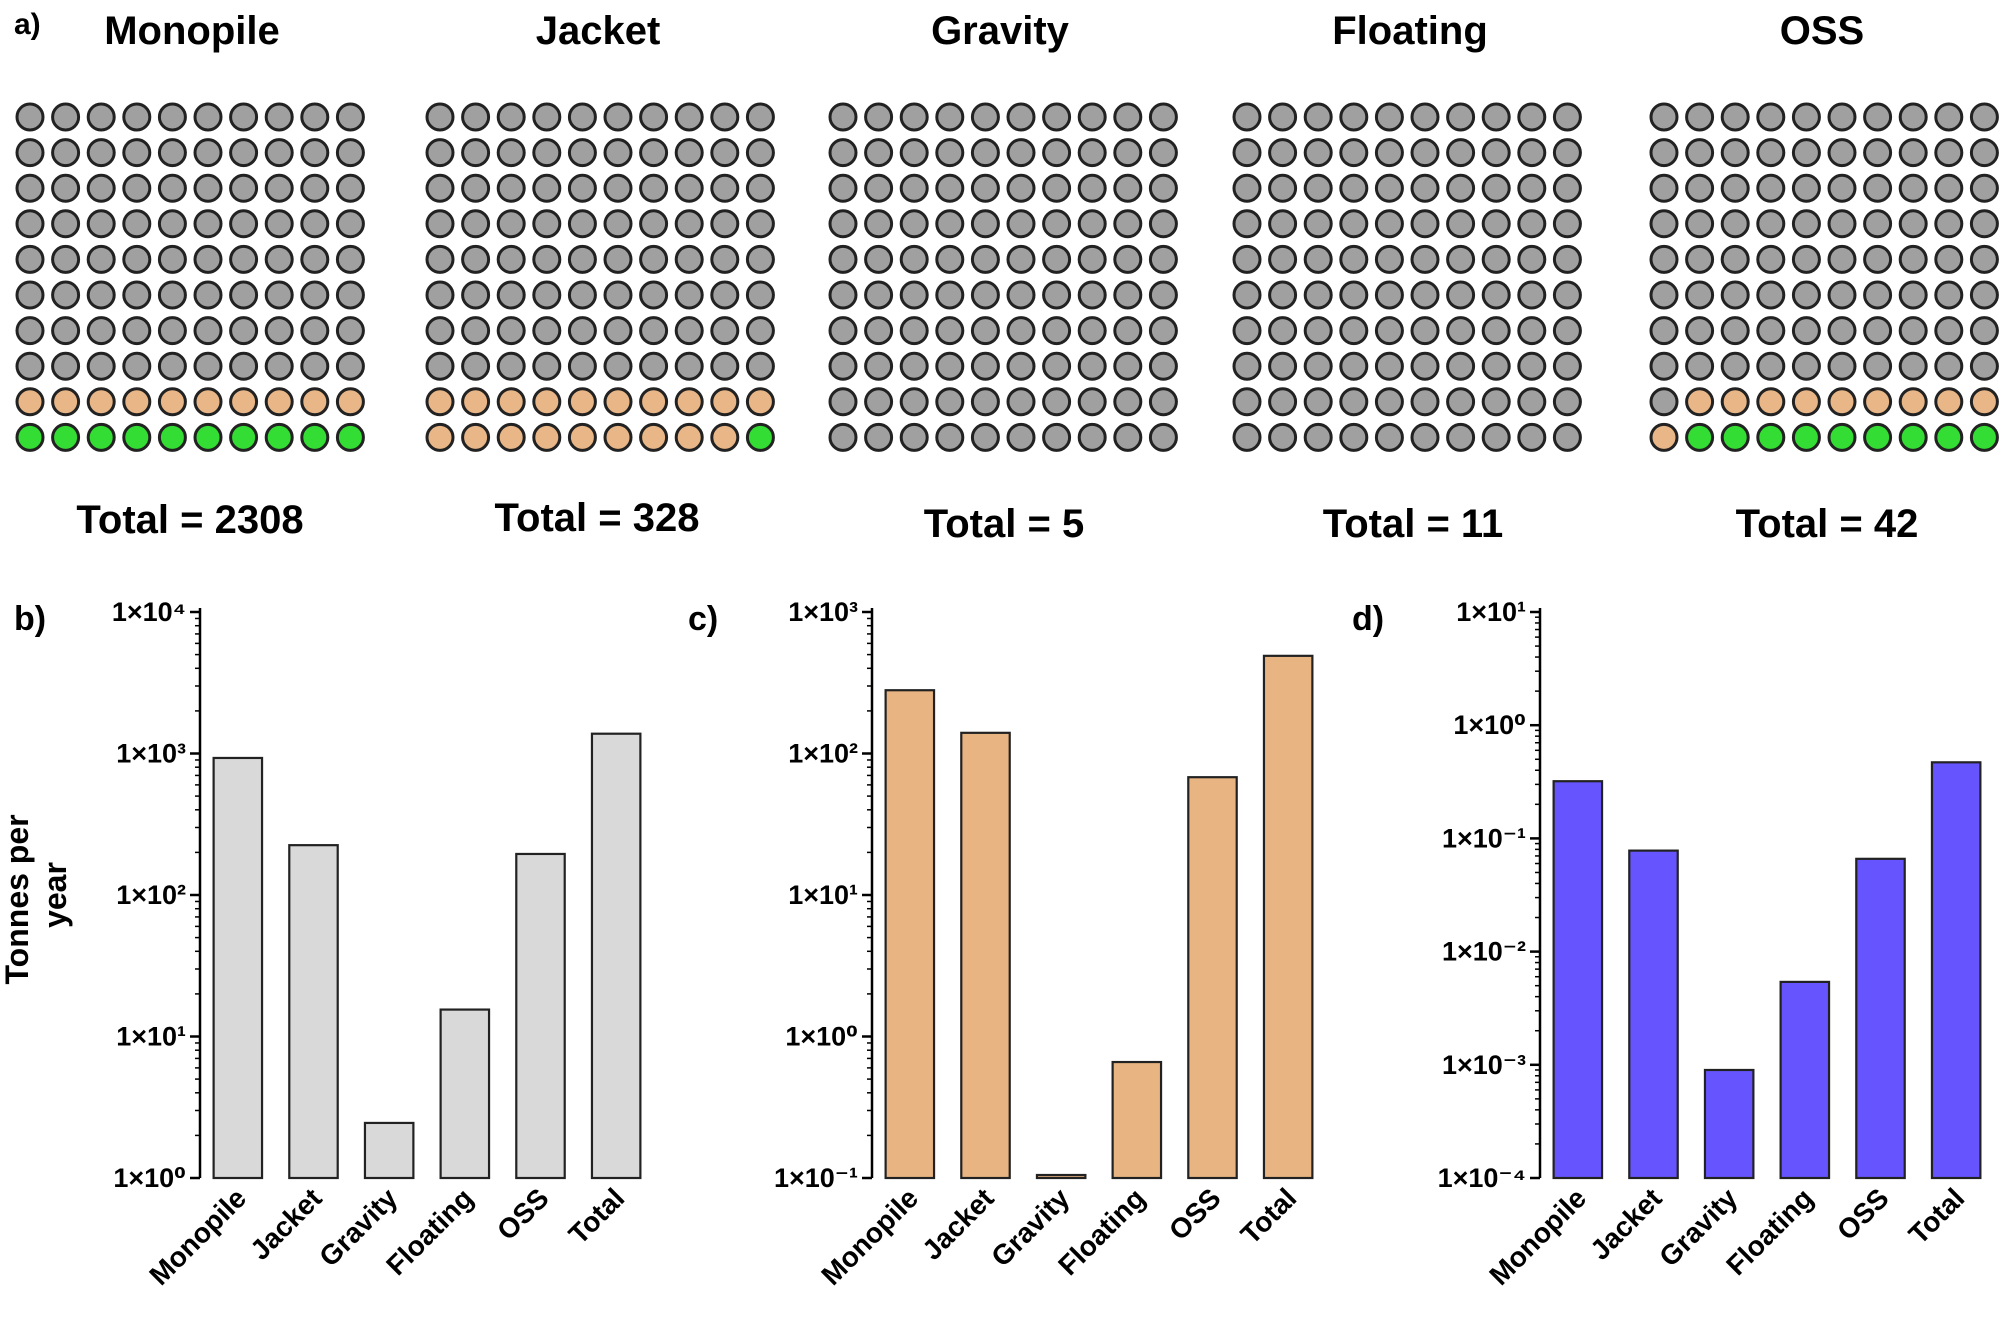  What do you see at coordinates (1413, 524) in the screenshot?
I see `waffle-total-floating: Total = 11` at bounding box center [1413, 524].